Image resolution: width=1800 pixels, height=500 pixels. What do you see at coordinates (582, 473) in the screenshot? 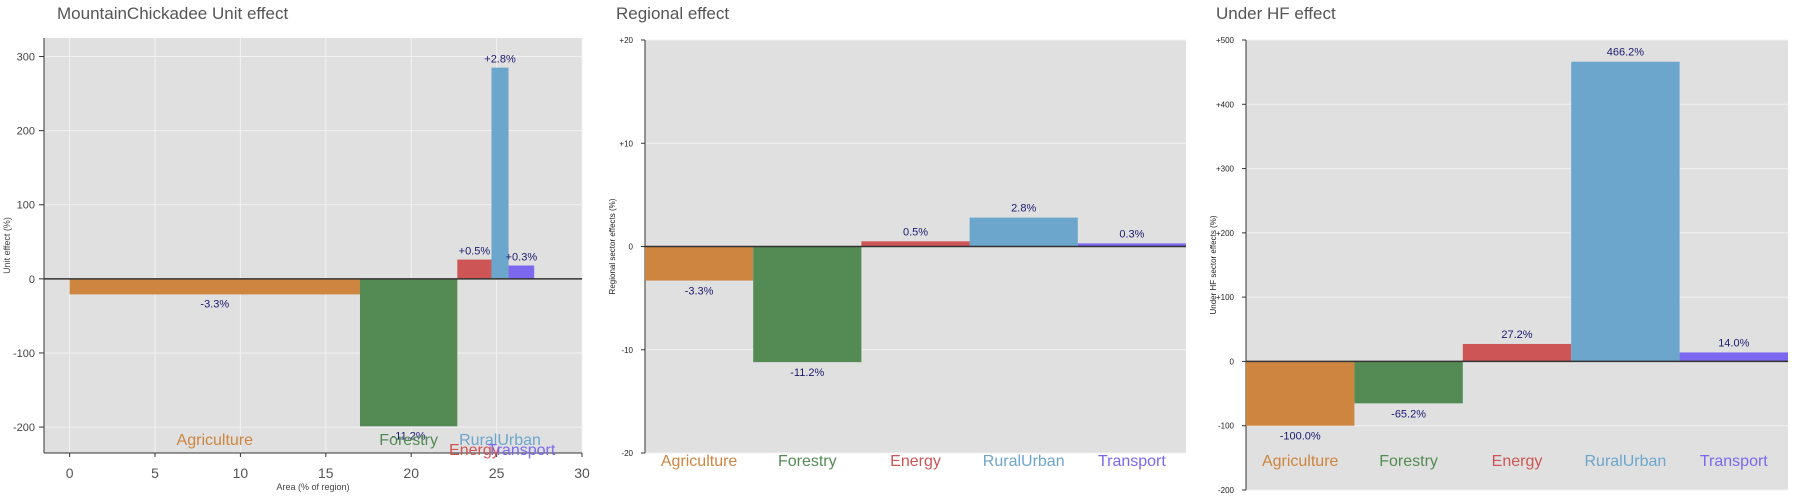
I see `panel1-xtick-label: 30` at bounding box center [582, 473].